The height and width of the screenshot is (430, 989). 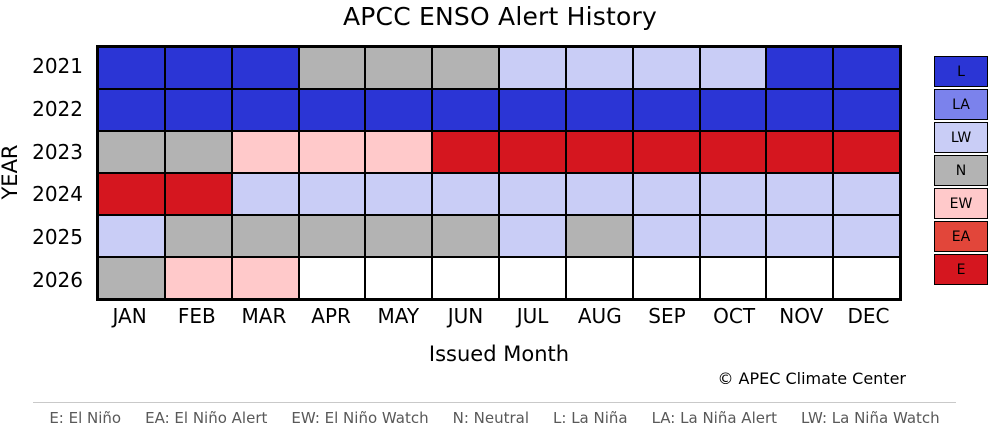 What do you see at coordinates (733, 110) in the screenshot?
I see `cell-2022-OCT-L` at bounding box center [733, 110].